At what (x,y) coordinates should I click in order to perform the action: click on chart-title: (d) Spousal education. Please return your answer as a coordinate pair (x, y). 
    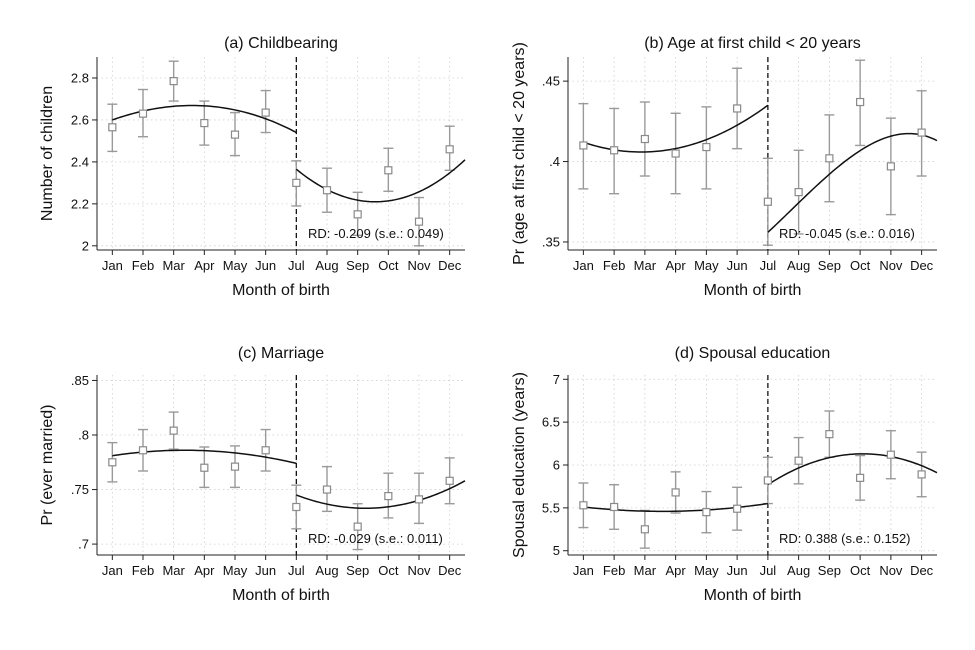
    Looking at the image, I should click on (753, 353).